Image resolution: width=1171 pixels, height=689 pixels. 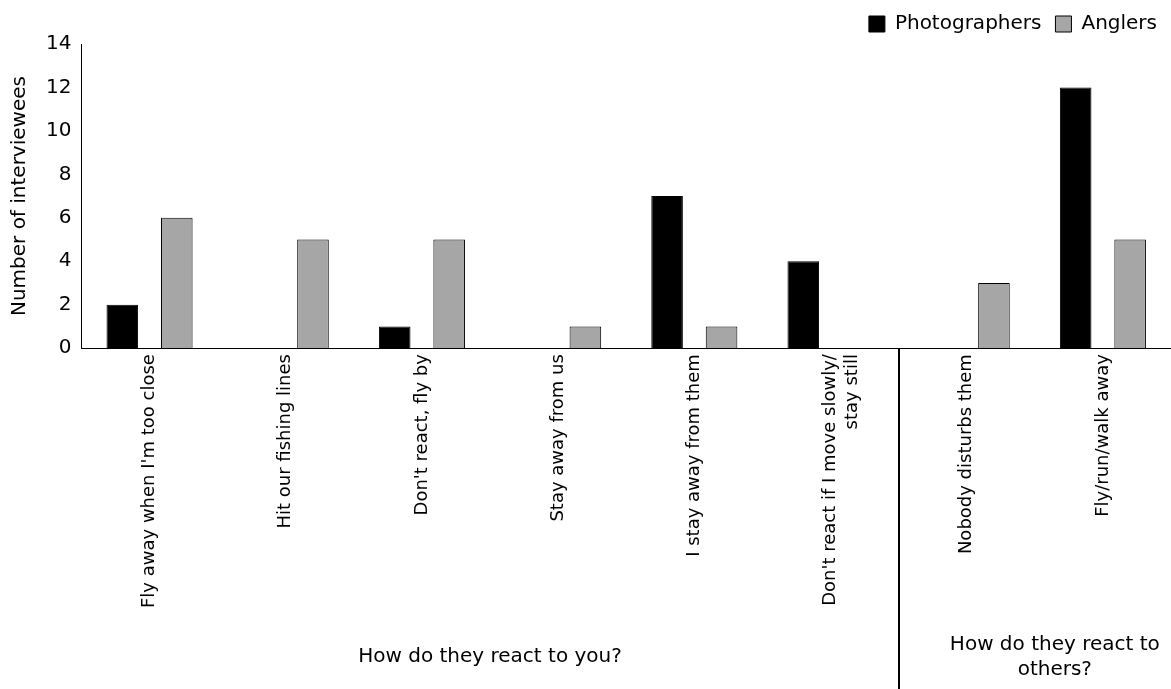 What do you see at coordinates (1054, 656) in the screenshot?
I see `text: How do they react to others?` at bounding box center [1054, 656].